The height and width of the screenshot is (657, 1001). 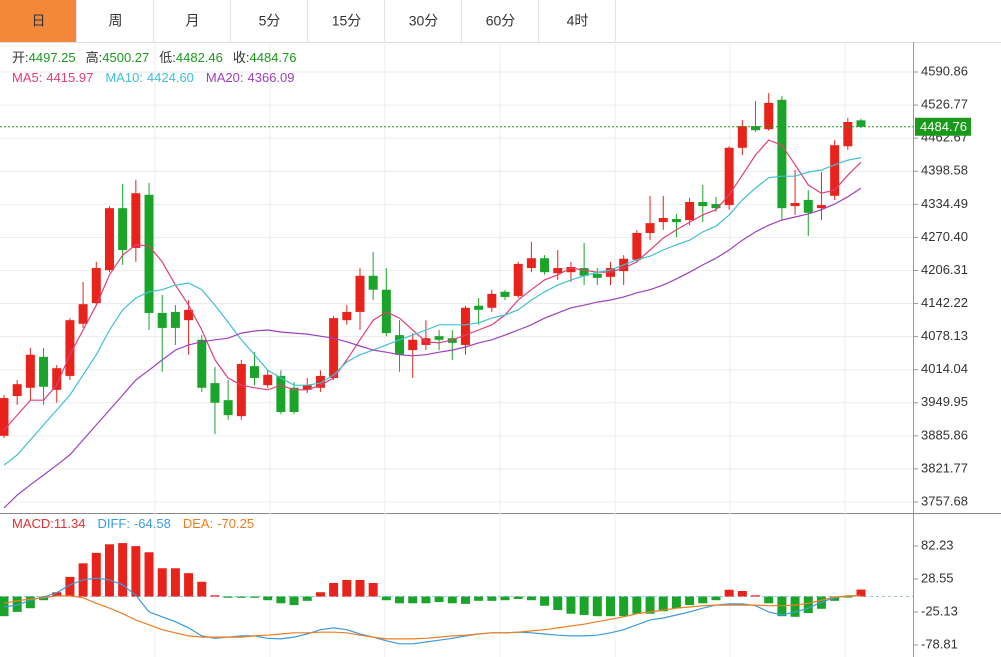 What do you see at coordinates (939, 643) in the screenshot?
I see `y-tick-label: -78.81` at bounding box center [939, 643].